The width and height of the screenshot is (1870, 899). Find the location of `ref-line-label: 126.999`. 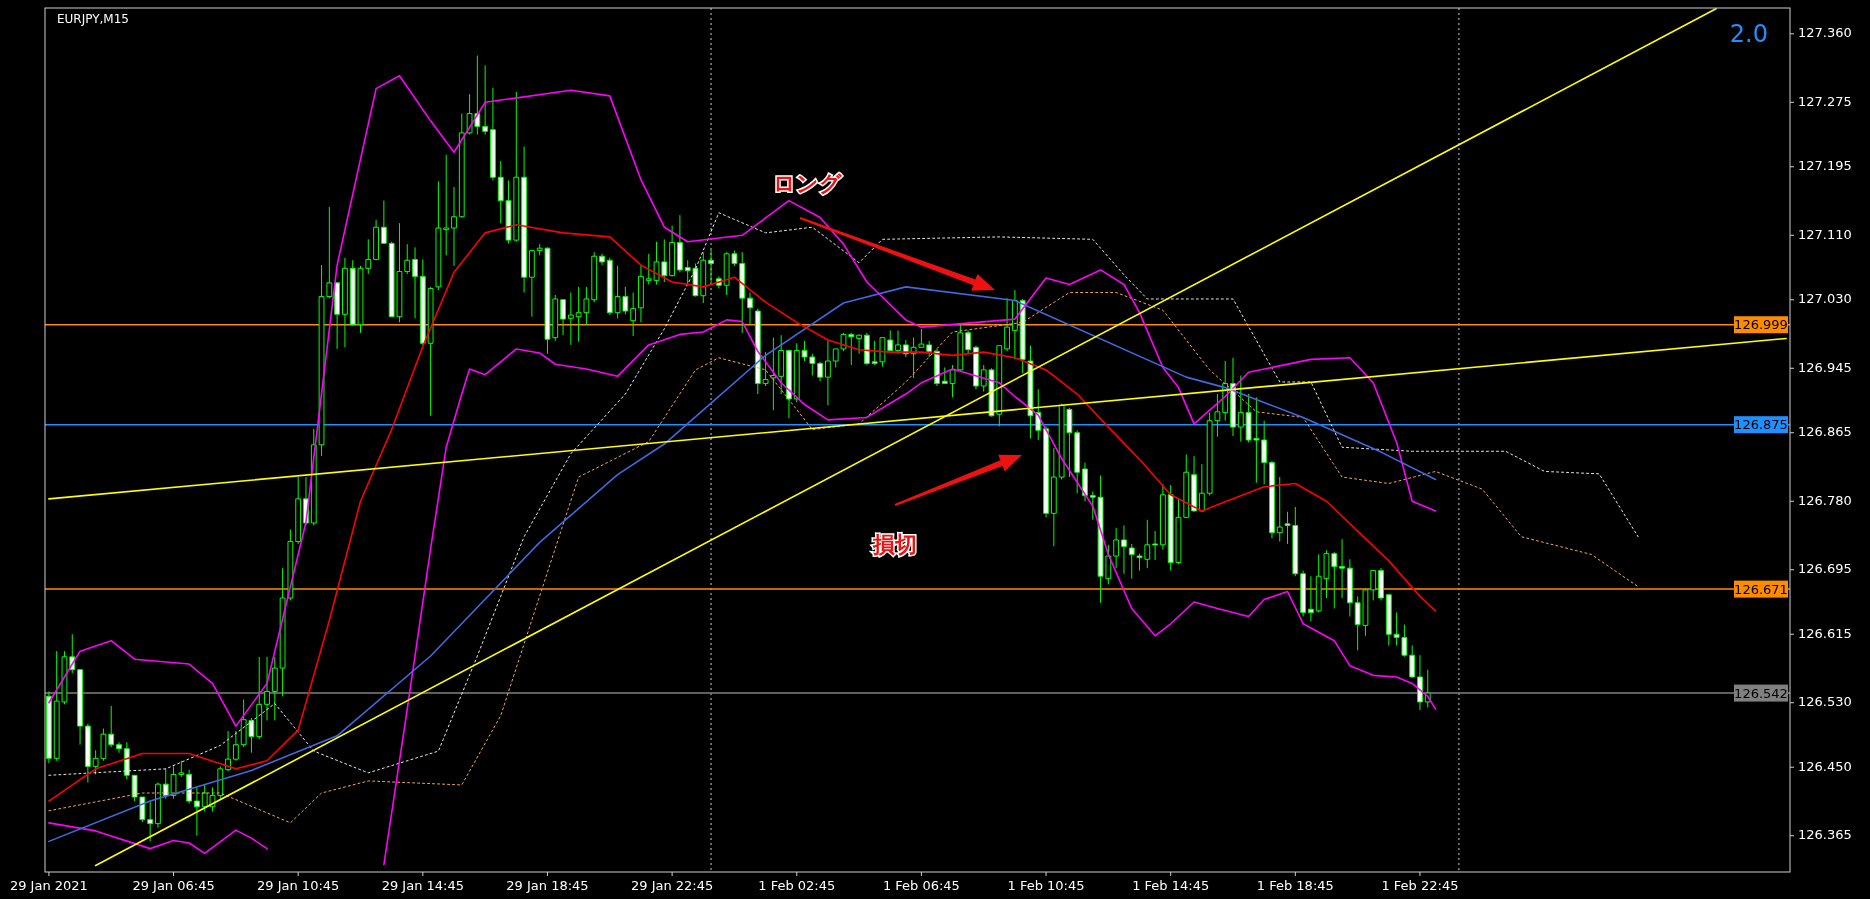

ref-line-label: 126.999 is located at coordinates (1761, 325).